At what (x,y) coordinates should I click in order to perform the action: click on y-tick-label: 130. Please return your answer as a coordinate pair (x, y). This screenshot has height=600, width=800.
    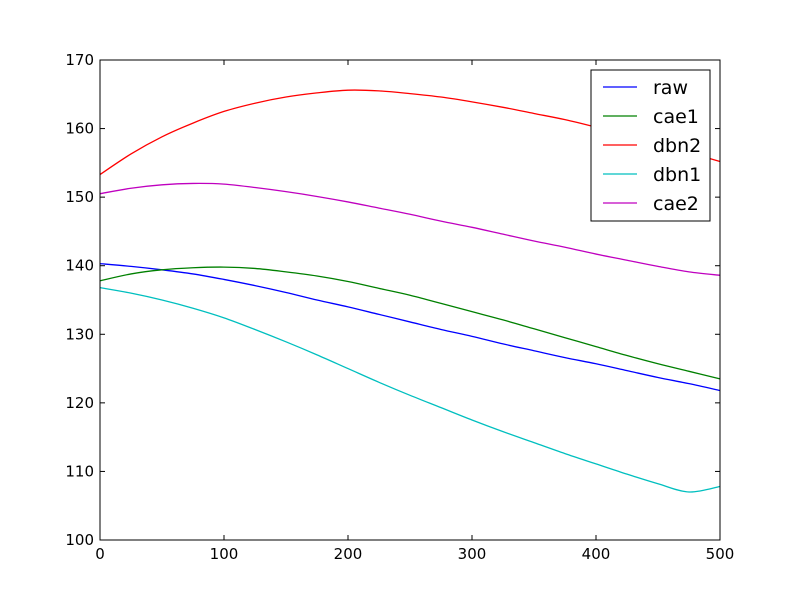
    Looking at the image, I should click on (79, 334).